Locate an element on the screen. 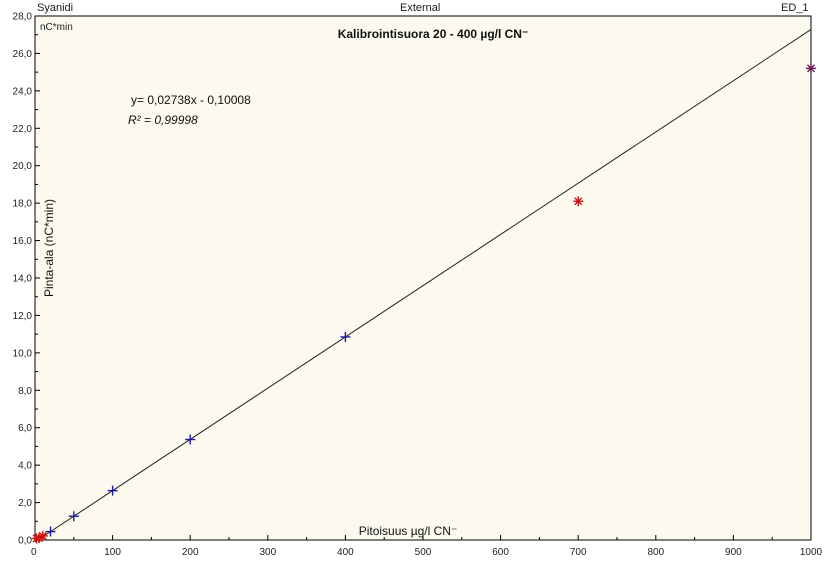 This screenshot has height=564, width=825. y-tick-label: 16,0 is located at coordinates (23, 241).